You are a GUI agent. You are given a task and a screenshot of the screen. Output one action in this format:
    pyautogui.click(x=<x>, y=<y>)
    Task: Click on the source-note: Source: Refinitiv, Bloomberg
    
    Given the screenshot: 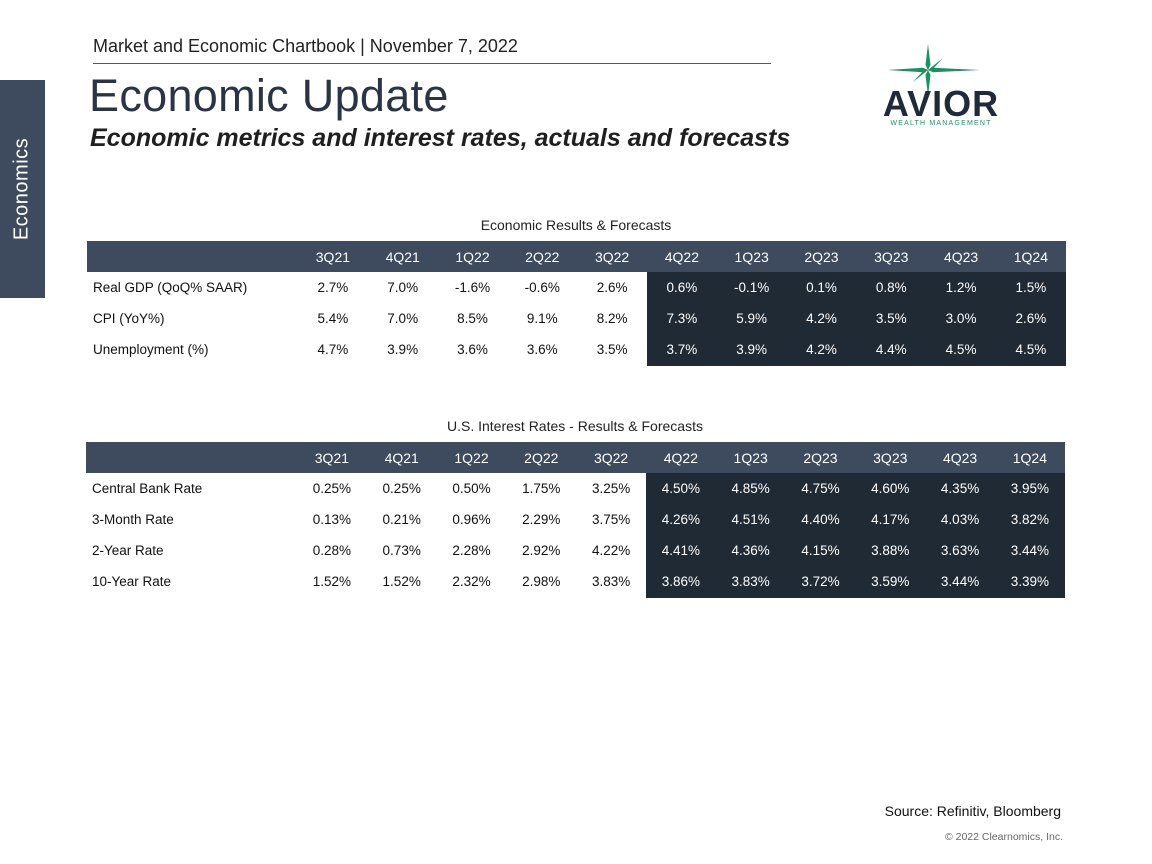 What is the action you would take?
    pyautogui.click(x=972, y=811)
    